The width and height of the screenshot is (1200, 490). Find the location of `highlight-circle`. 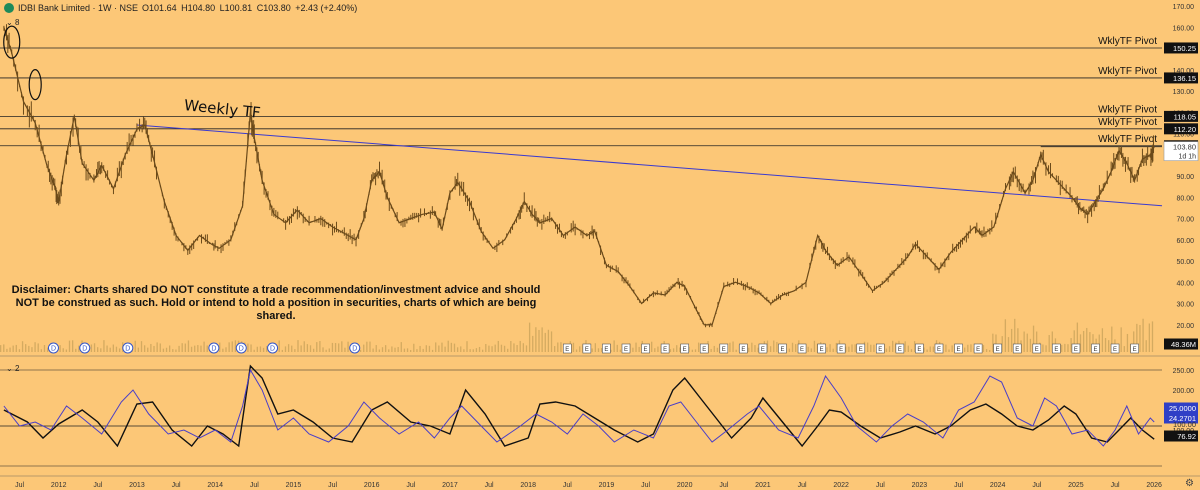

highlight-circle is located at coordinates (35, 85).